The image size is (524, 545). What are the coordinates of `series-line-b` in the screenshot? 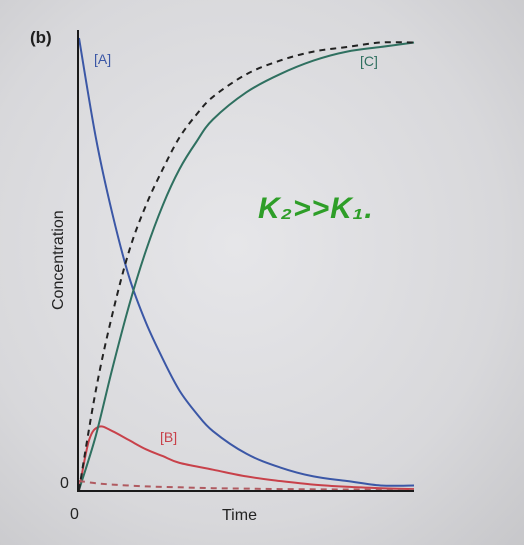 It's located at (246, 458).